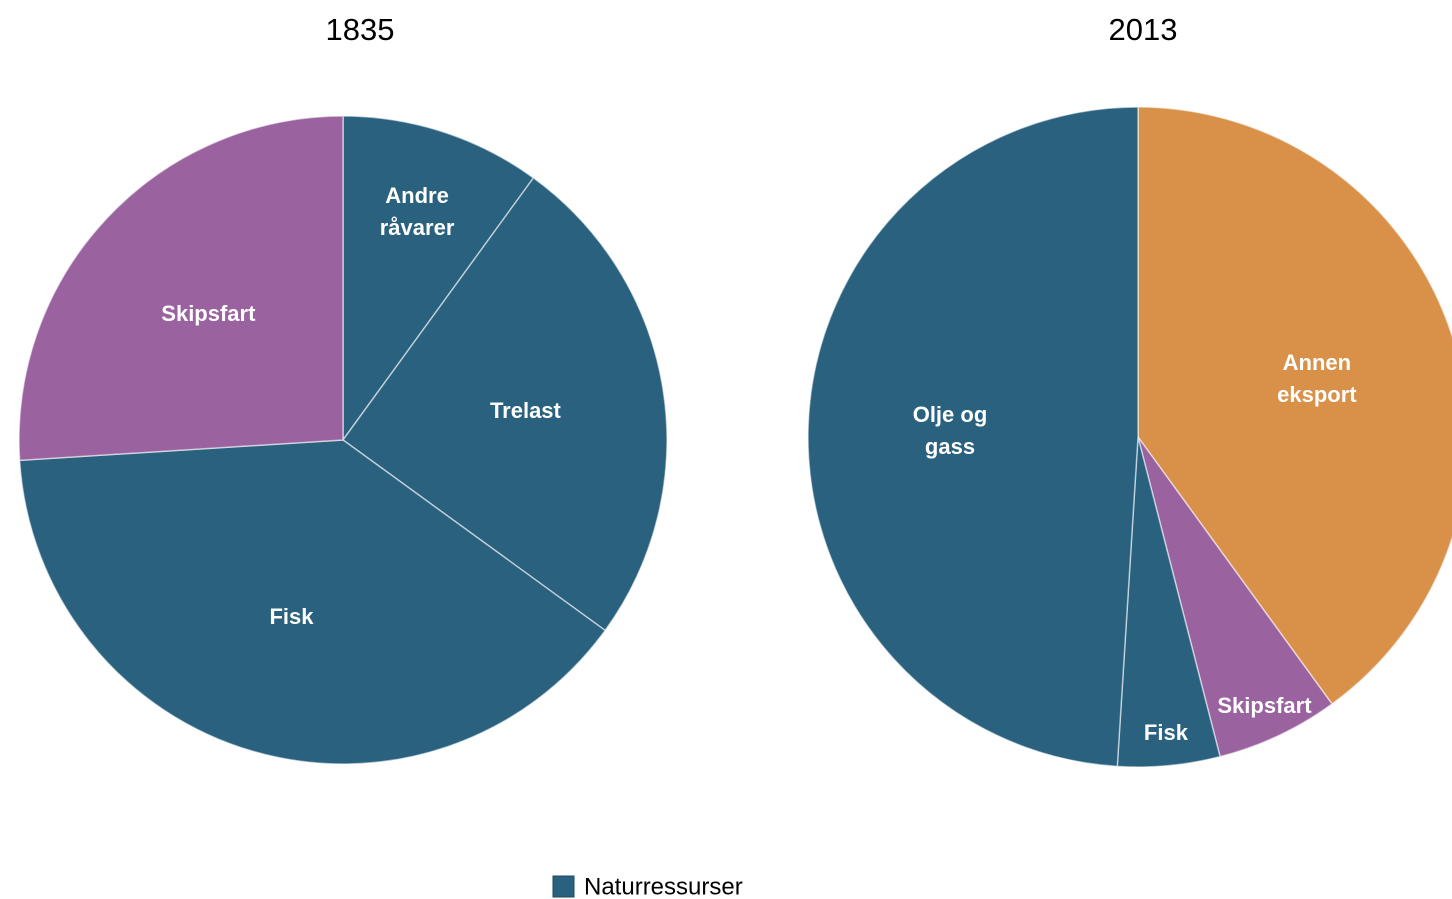 The width and height of the screenshot is (1452, 899). I want to click on chart-title: 1835, so click(360, 29).